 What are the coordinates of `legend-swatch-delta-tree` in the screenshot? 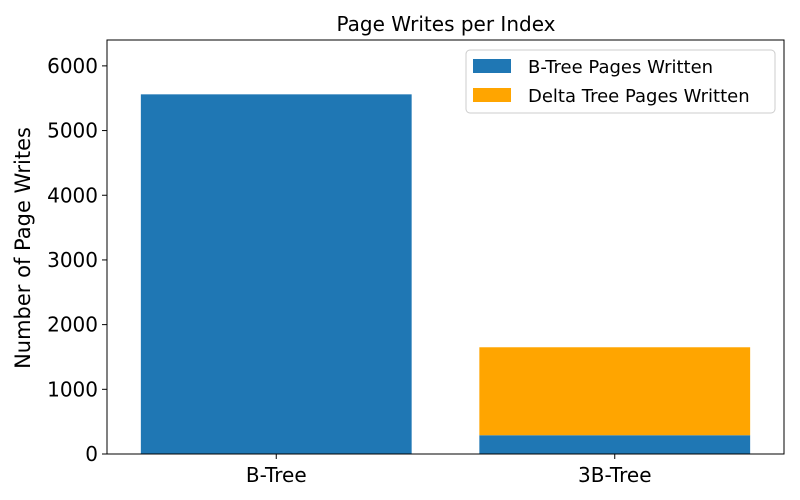 It's located at (492, 95).